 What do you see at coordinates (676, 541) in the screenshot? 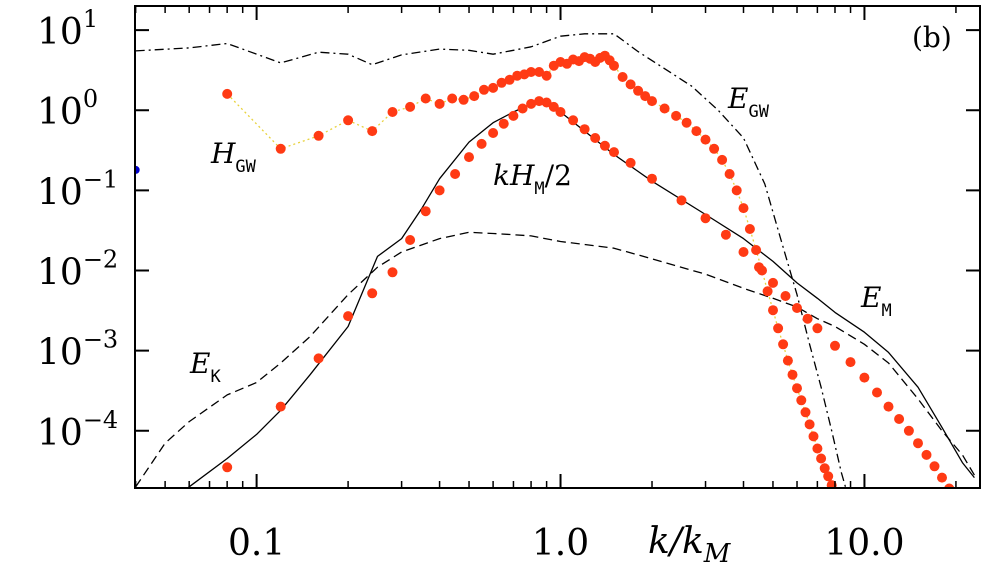
I see `x-axis-title-main: k/k` at bounding box center [676, 541].